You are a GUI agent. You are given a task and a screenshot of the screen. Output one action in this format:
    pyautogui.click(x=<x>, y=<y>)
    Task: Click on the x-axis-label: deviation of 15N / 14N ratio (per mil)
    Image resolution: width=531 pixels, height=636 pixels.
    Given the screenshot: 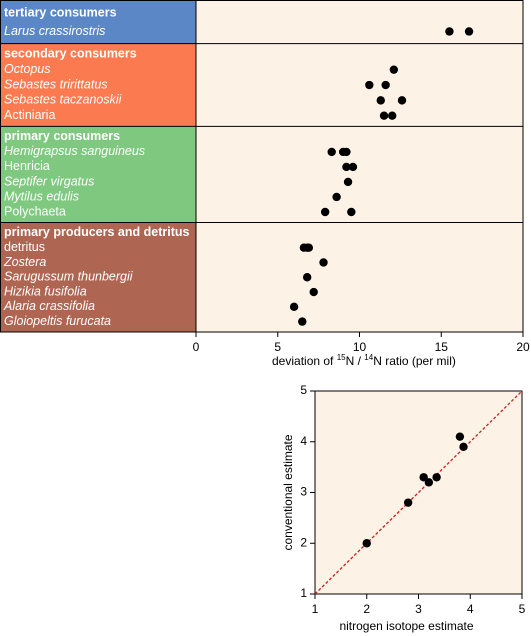 What is the action you would take?
    pyautogui.click(x=364, y=360)
    